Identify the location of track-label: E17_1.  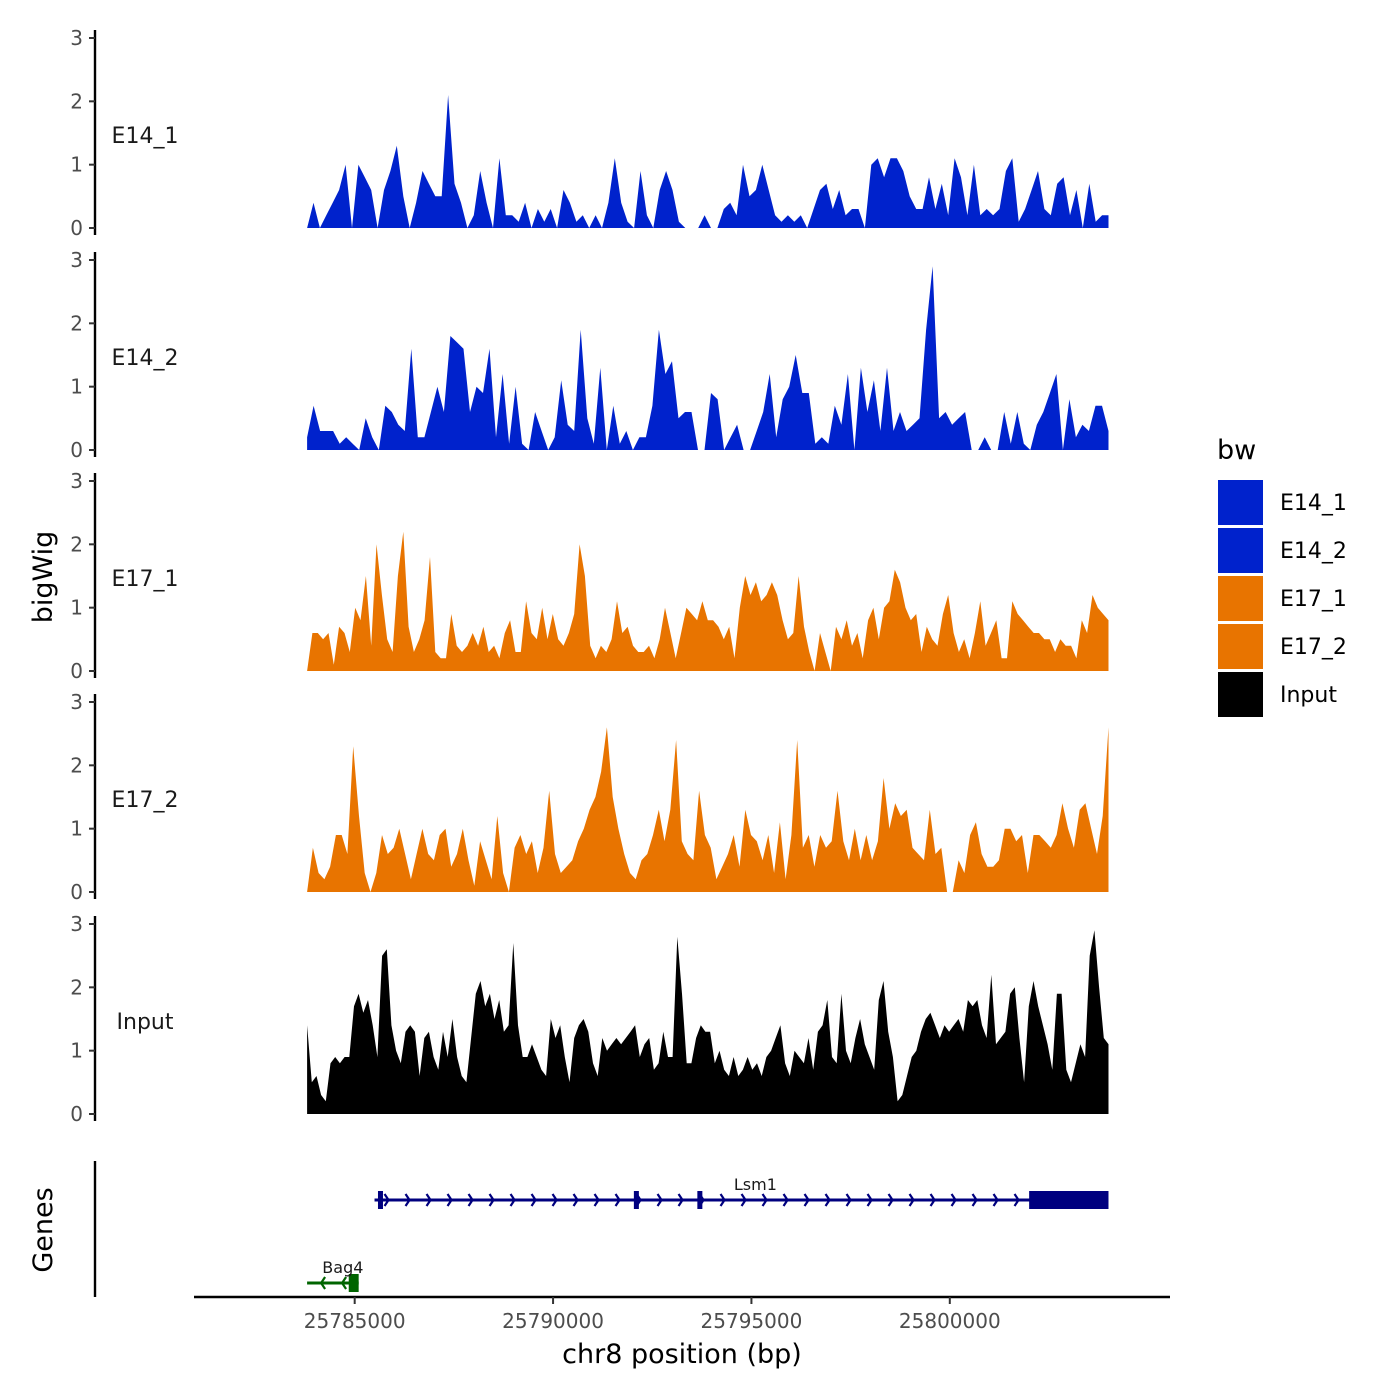
(145, 579).